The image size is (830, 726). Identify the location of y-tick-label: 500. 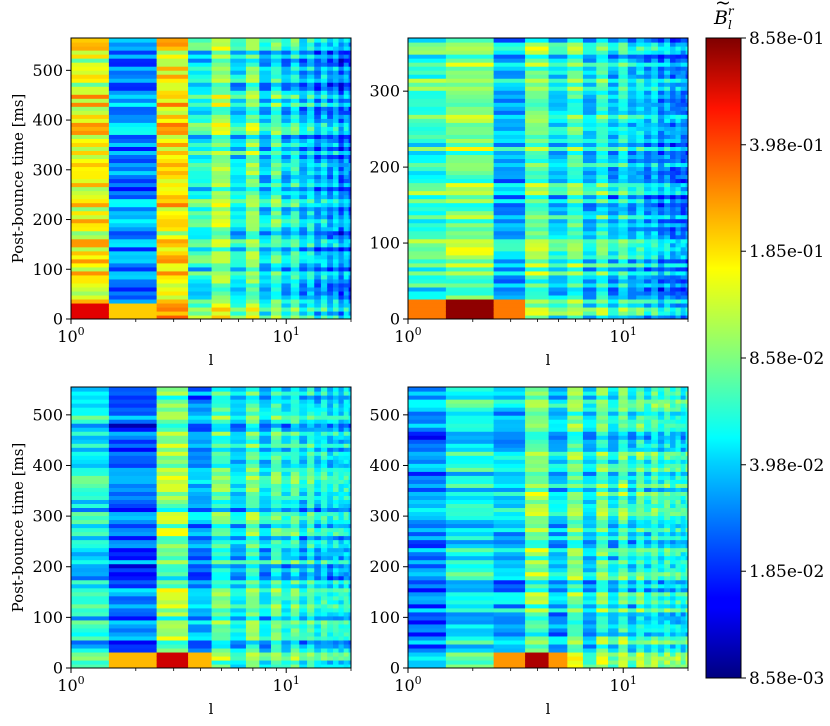
(47, 70).